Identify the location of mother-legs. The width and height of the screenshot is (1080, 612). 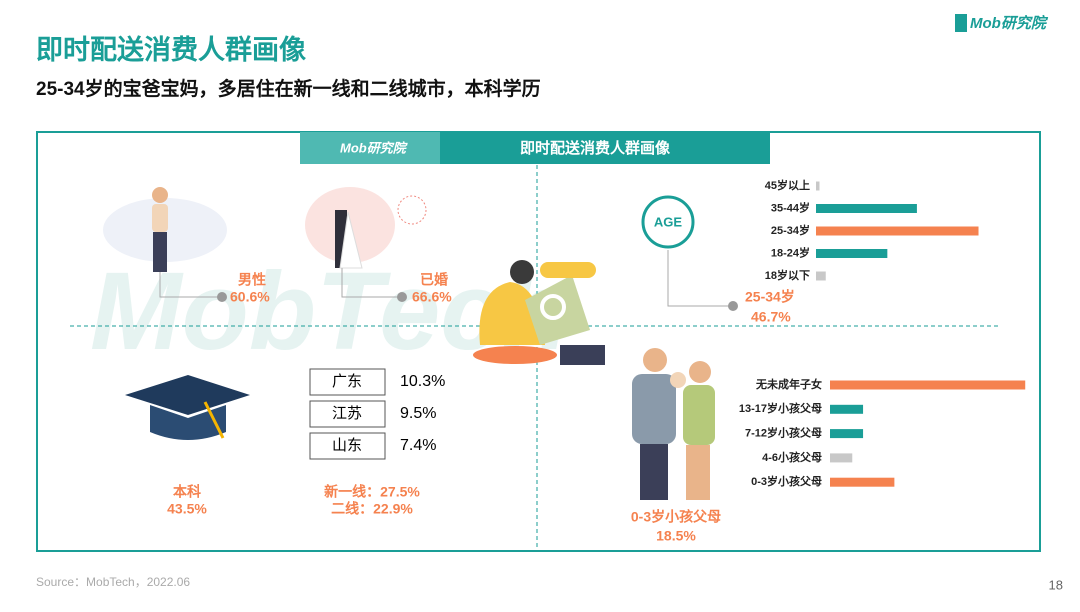
(698, 472).